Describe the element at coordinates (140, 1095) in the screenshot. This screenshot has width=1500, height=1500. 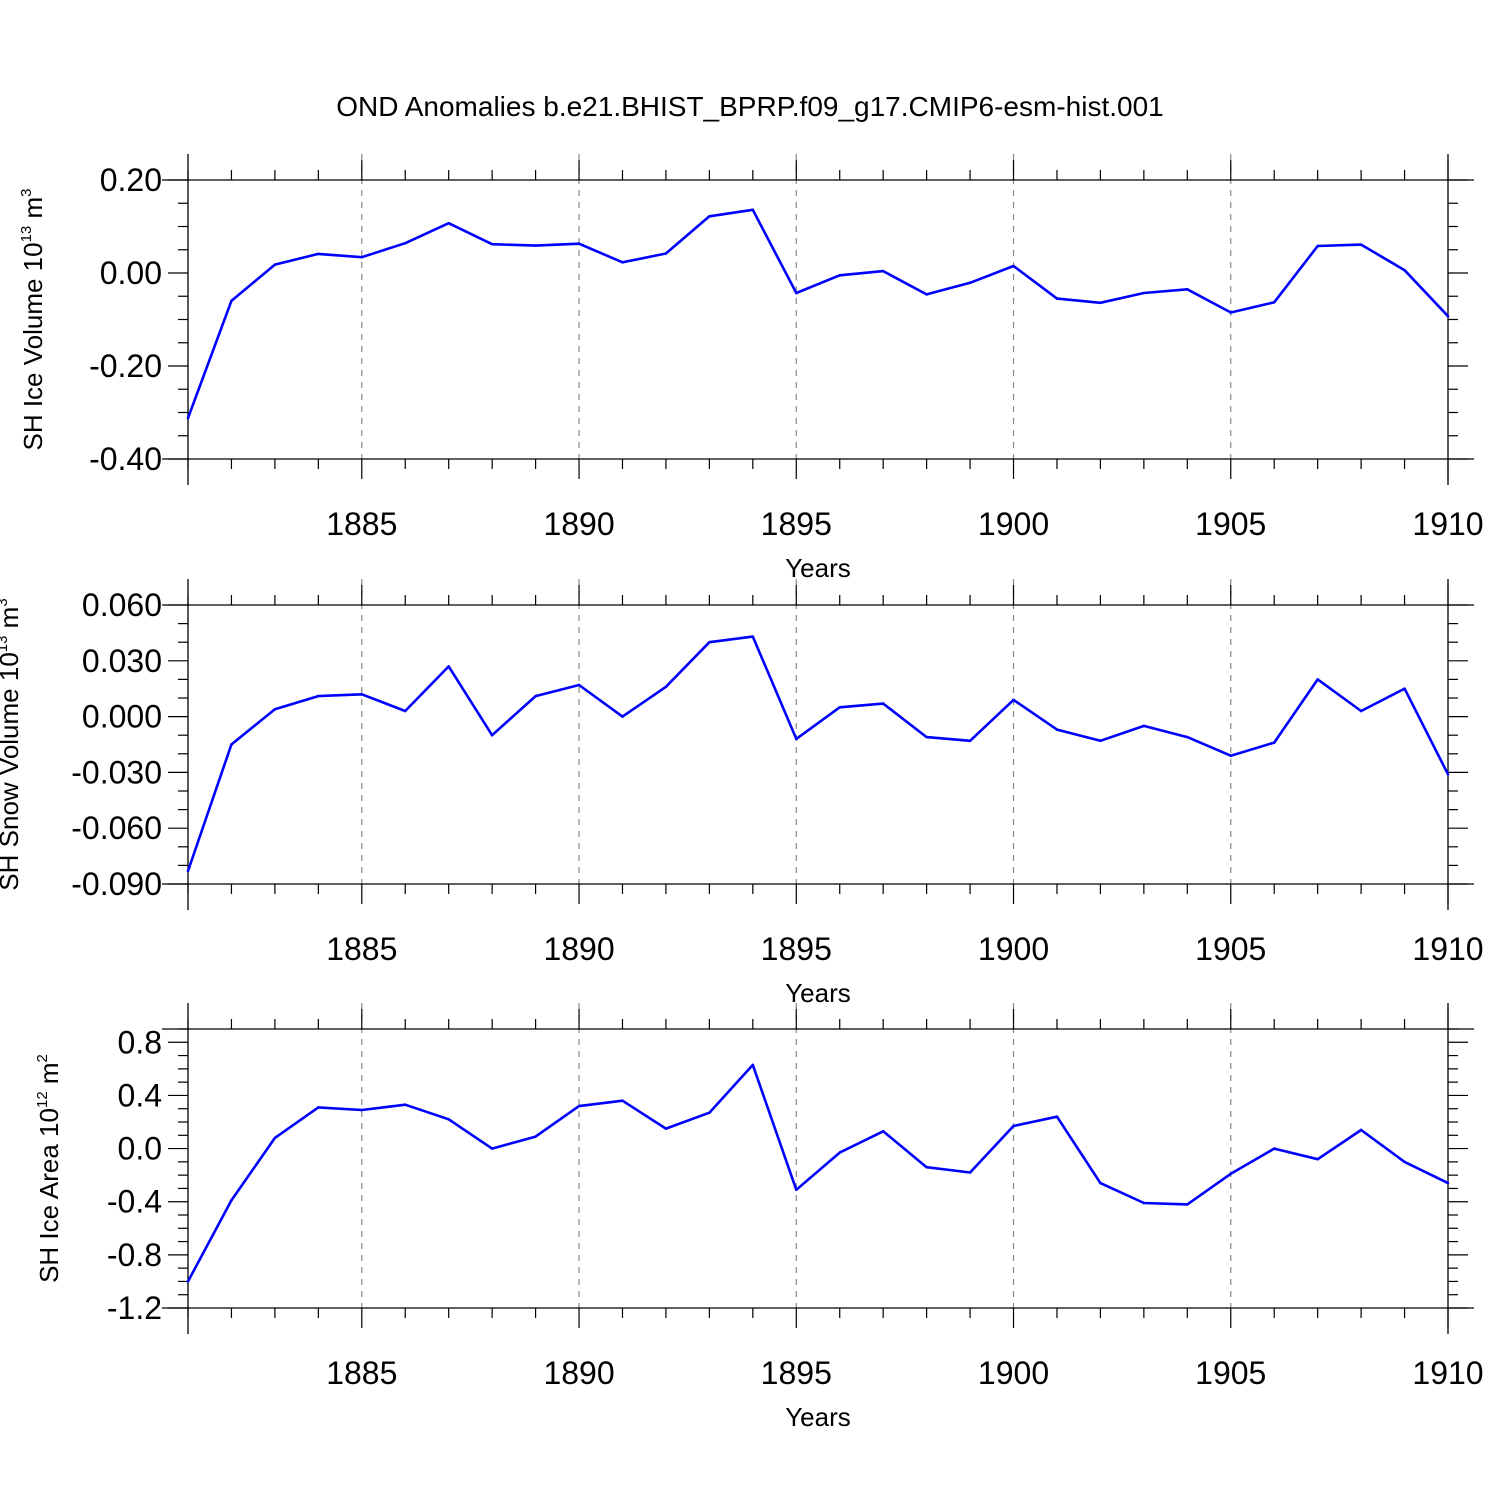
I see `y-tick-label: 0.4` at that location.